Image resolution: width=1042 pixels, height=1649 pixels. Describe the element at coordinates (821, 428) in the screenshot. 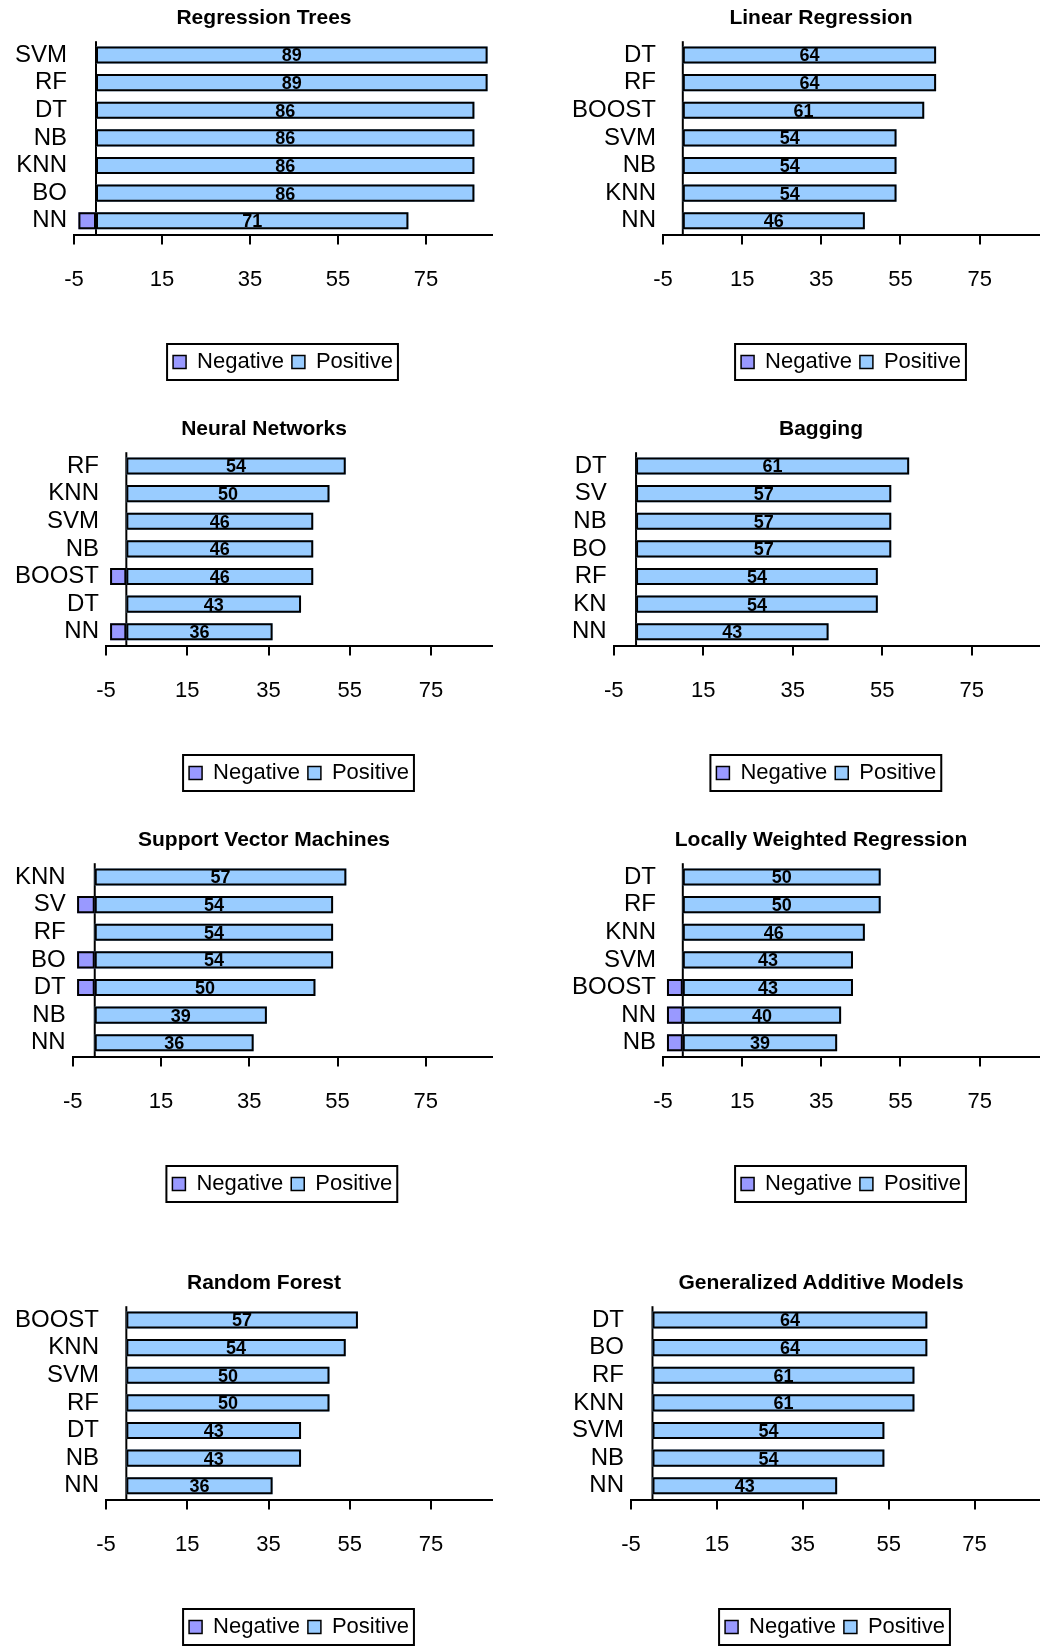

I see `chart-title: Bagging` at that location.